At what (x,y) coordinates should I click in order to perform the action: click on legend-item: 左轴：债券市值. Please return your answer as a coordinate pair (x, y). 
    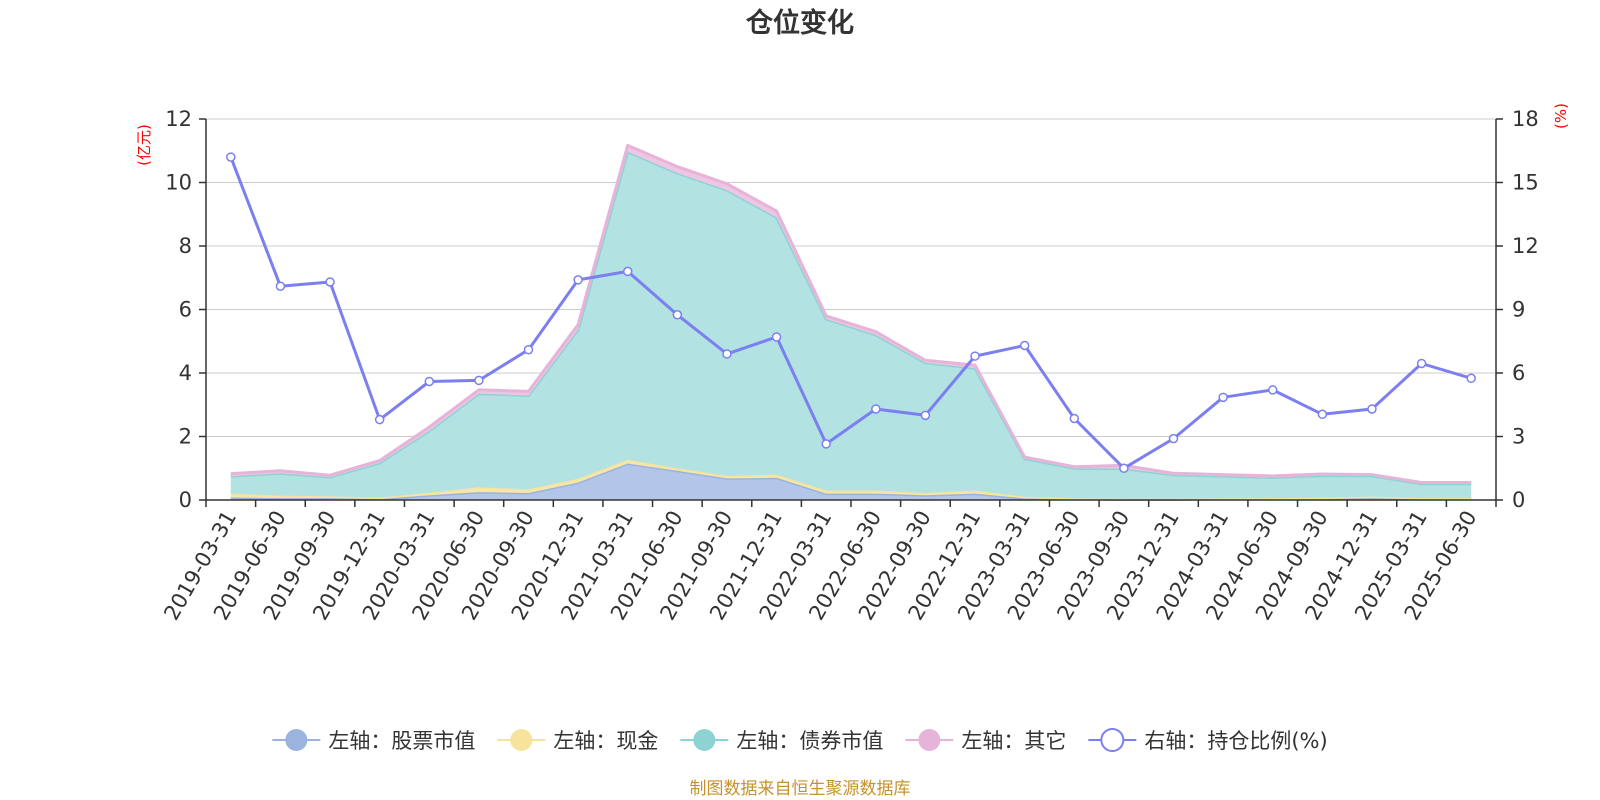
    Looking at the image, I should click on (781, 741).